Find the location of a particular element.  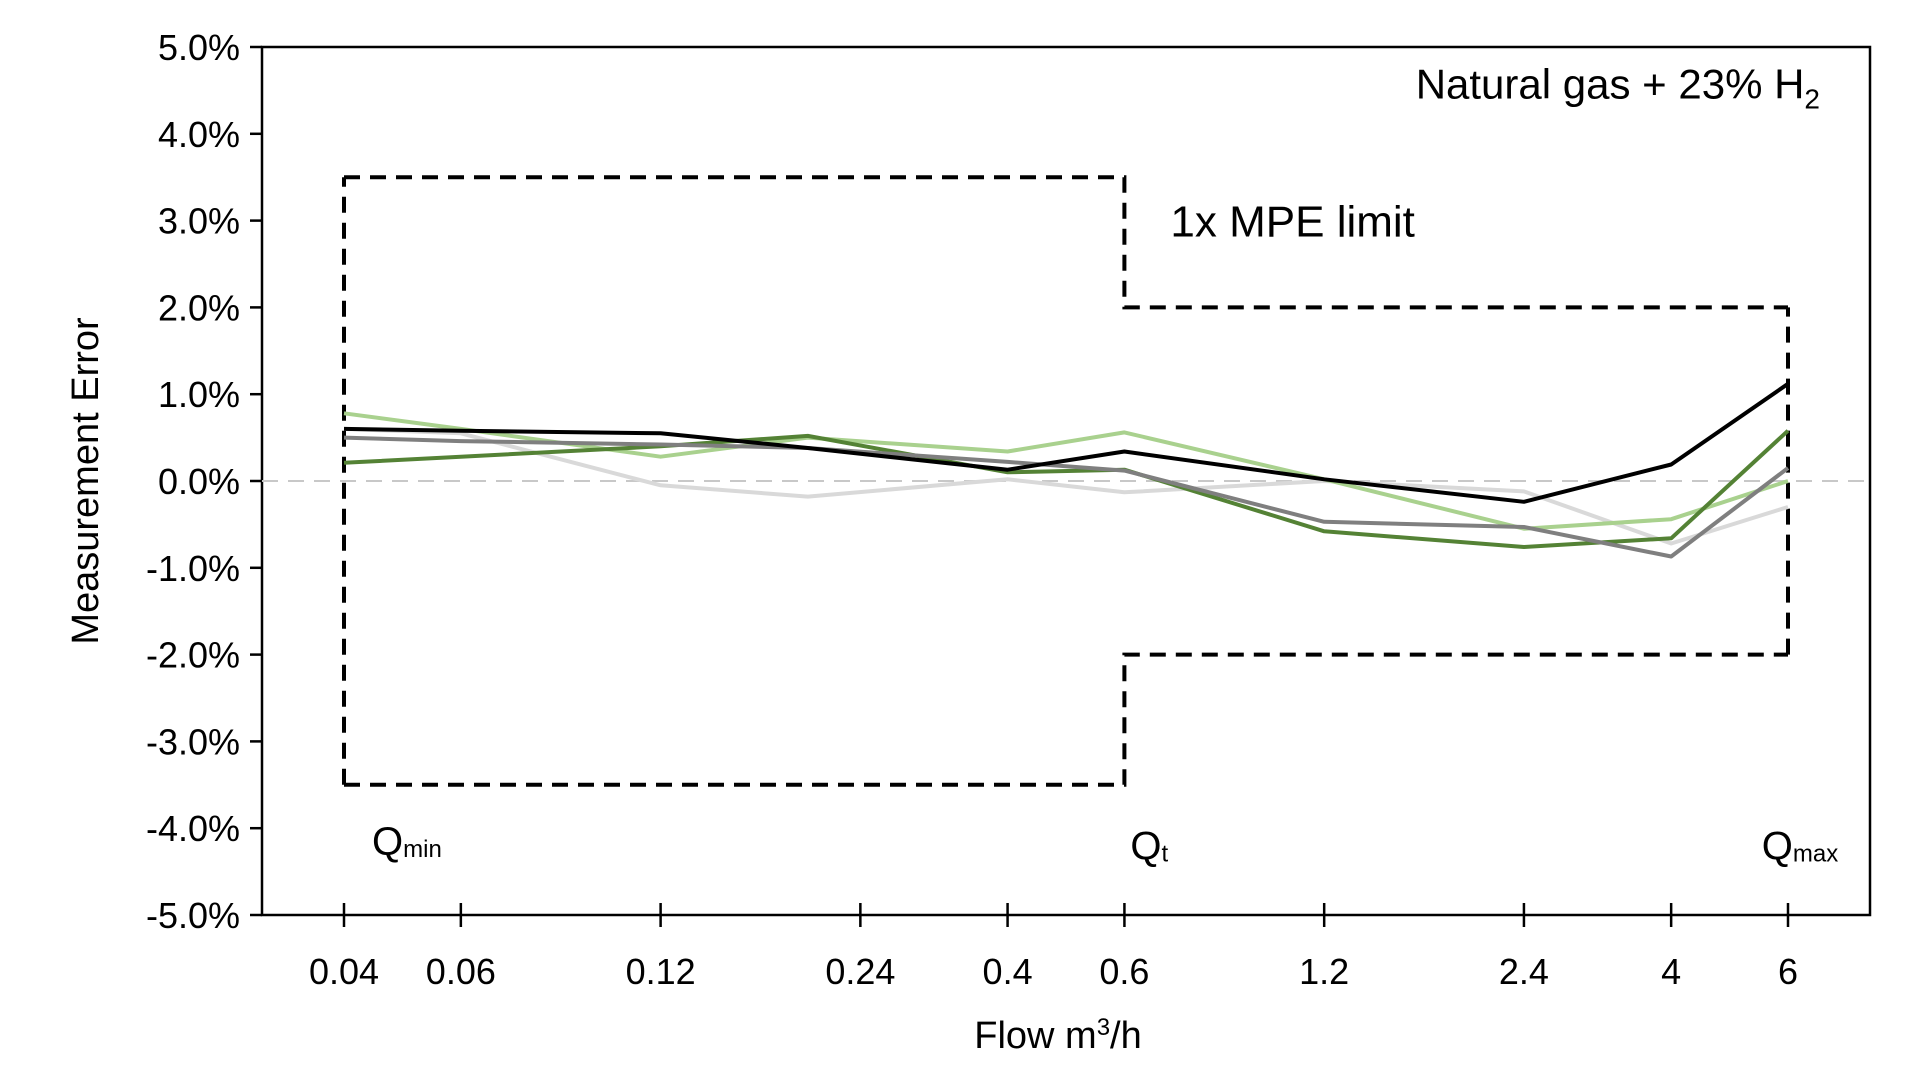

x-axis-title-superscript: 3 is located at coordinates (1103, 1027).